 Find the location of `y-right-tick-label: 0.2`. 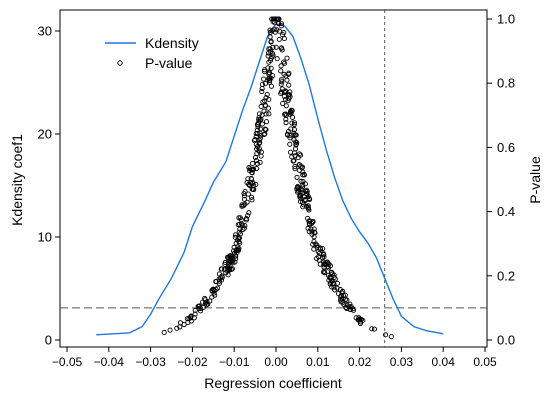

y-right-tick-label: 0.2 is located at coordinates (506, 275).